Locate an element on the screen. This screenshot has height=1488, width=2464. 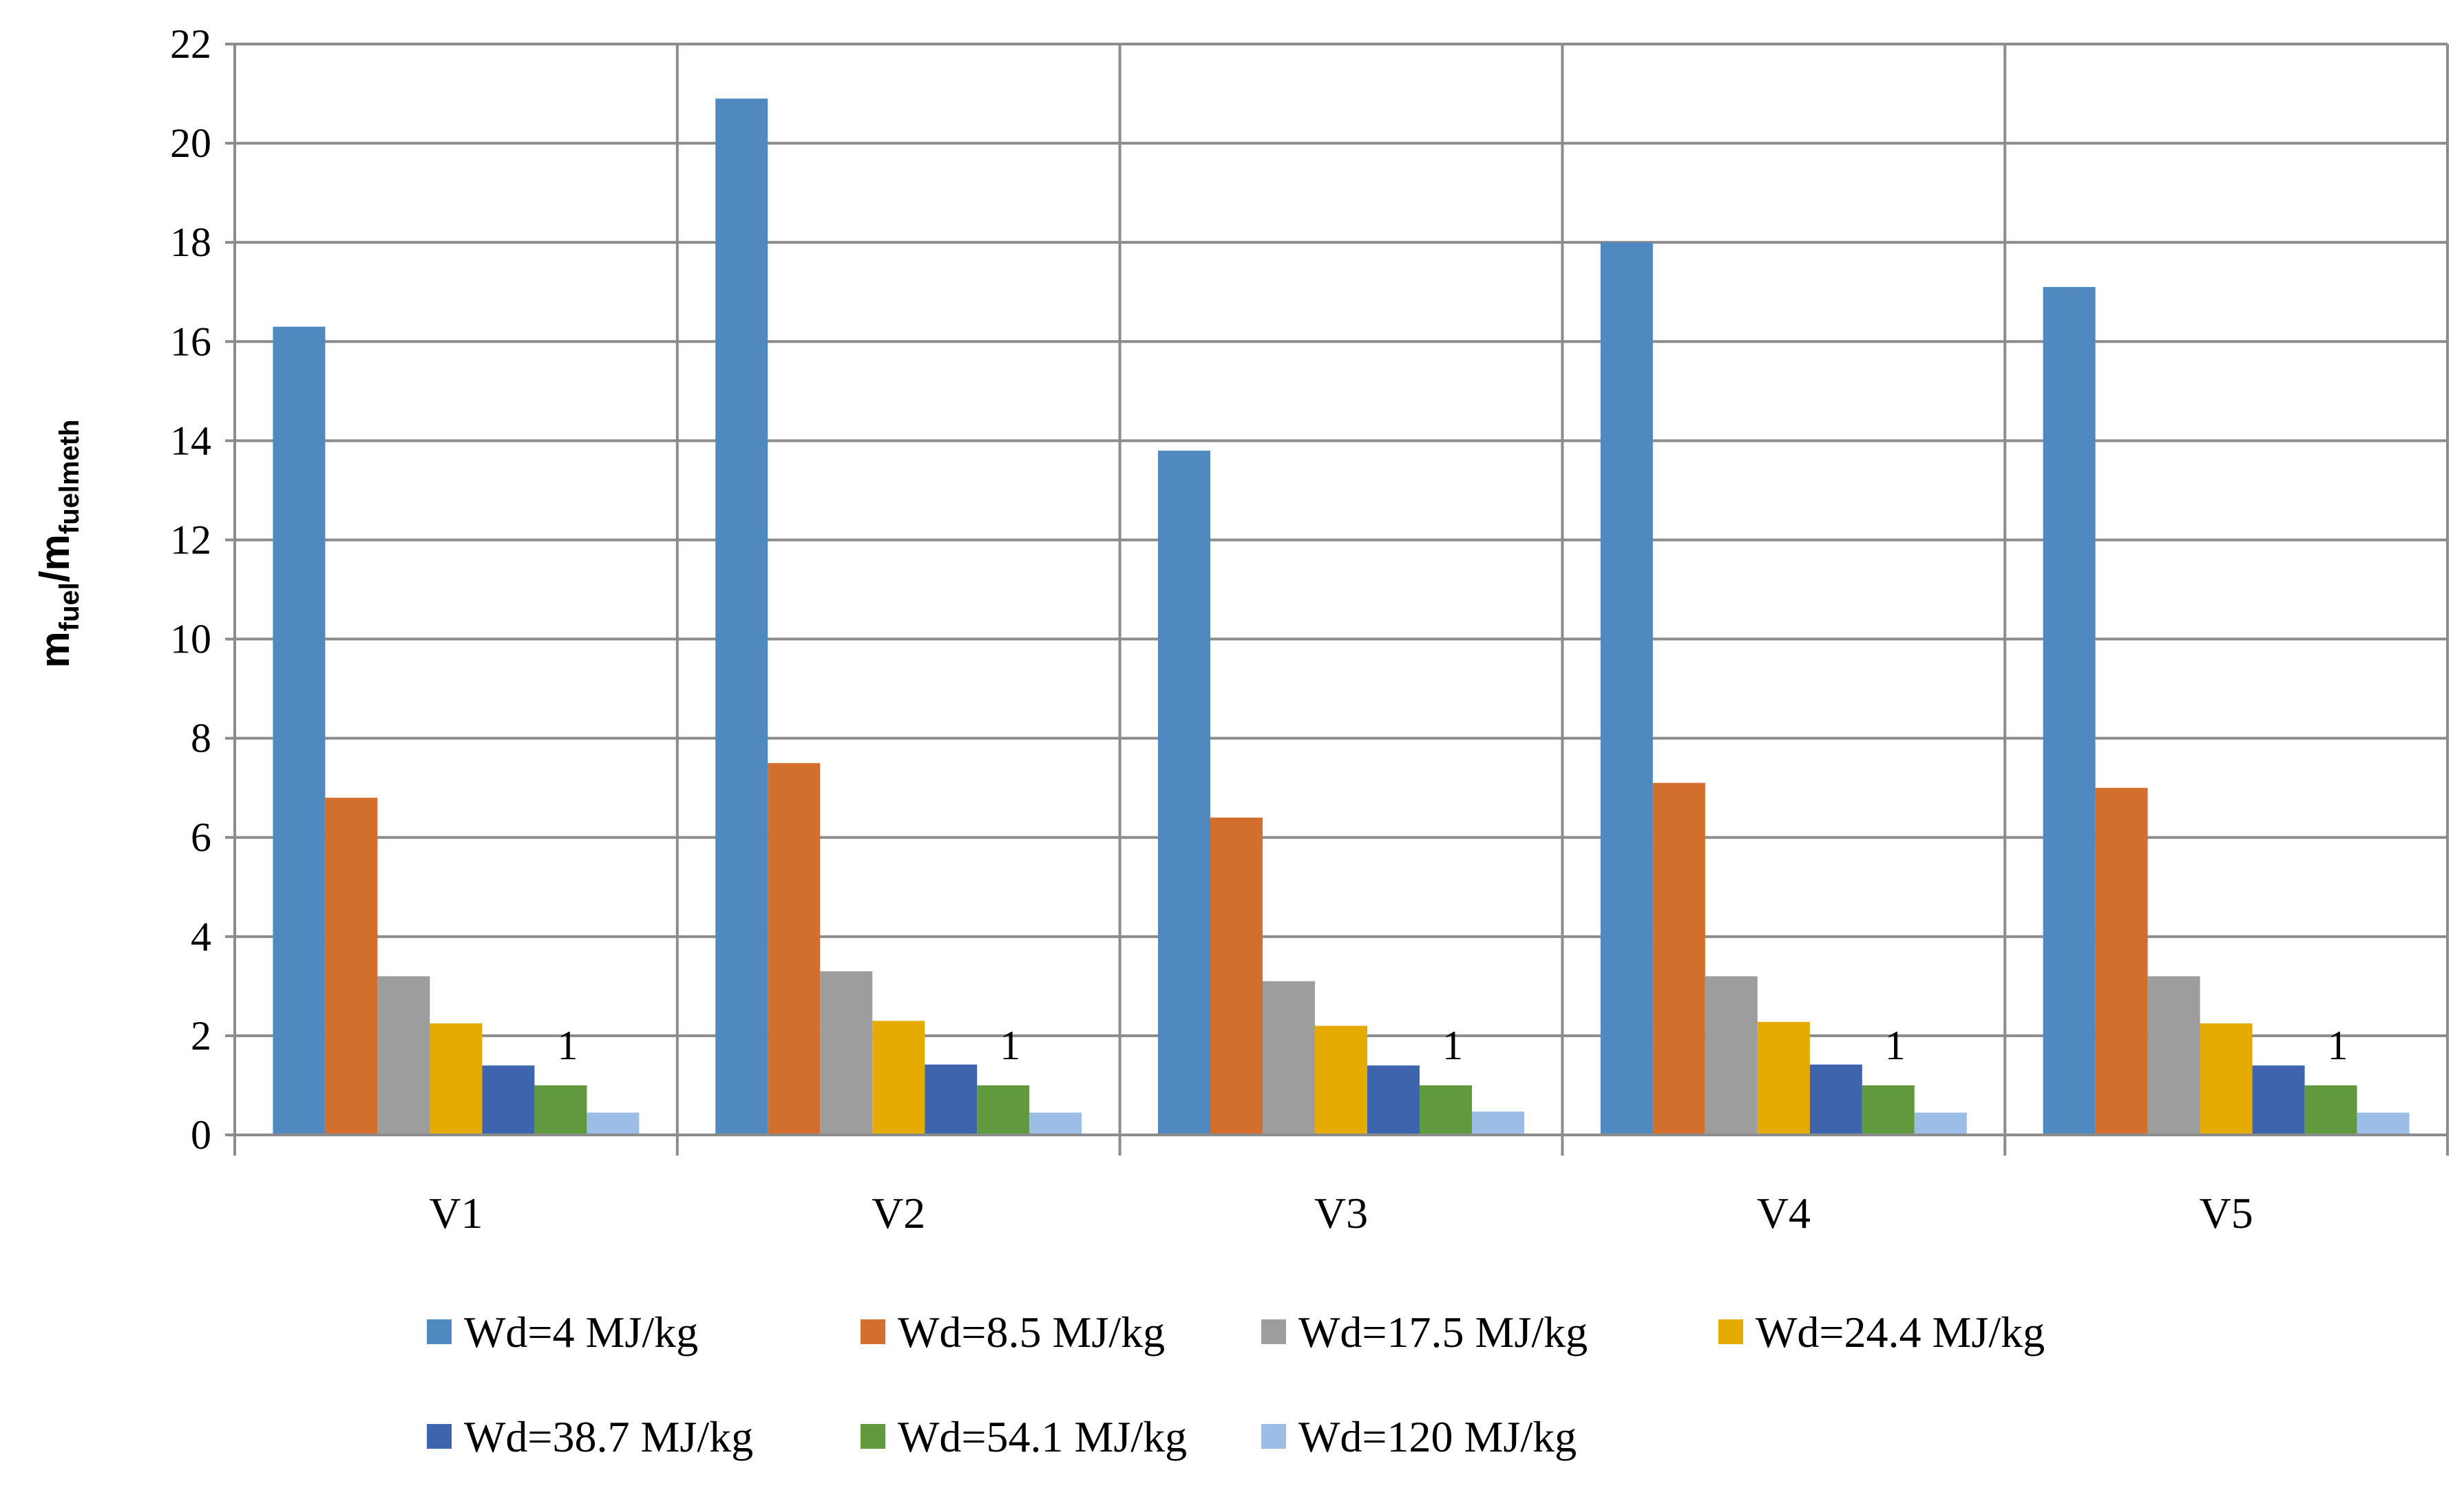
data-labels: 1 1 1 1 1 is located at coordinates (1452, 1045).